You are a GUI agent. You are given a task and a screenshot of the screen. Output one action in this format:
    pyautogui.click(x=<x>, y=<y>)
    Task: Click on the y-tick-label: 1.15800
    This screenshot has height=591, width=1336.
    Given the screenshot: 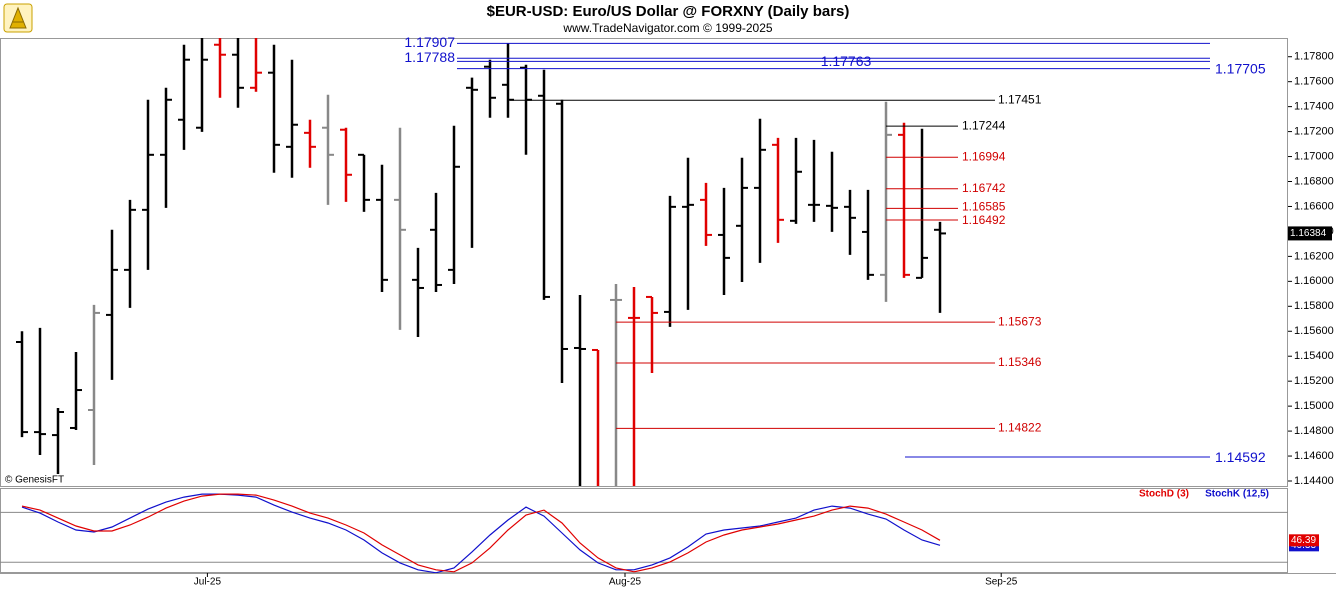 What is the action you would take?
    pyautogui.click(x=1314, y=306)
    